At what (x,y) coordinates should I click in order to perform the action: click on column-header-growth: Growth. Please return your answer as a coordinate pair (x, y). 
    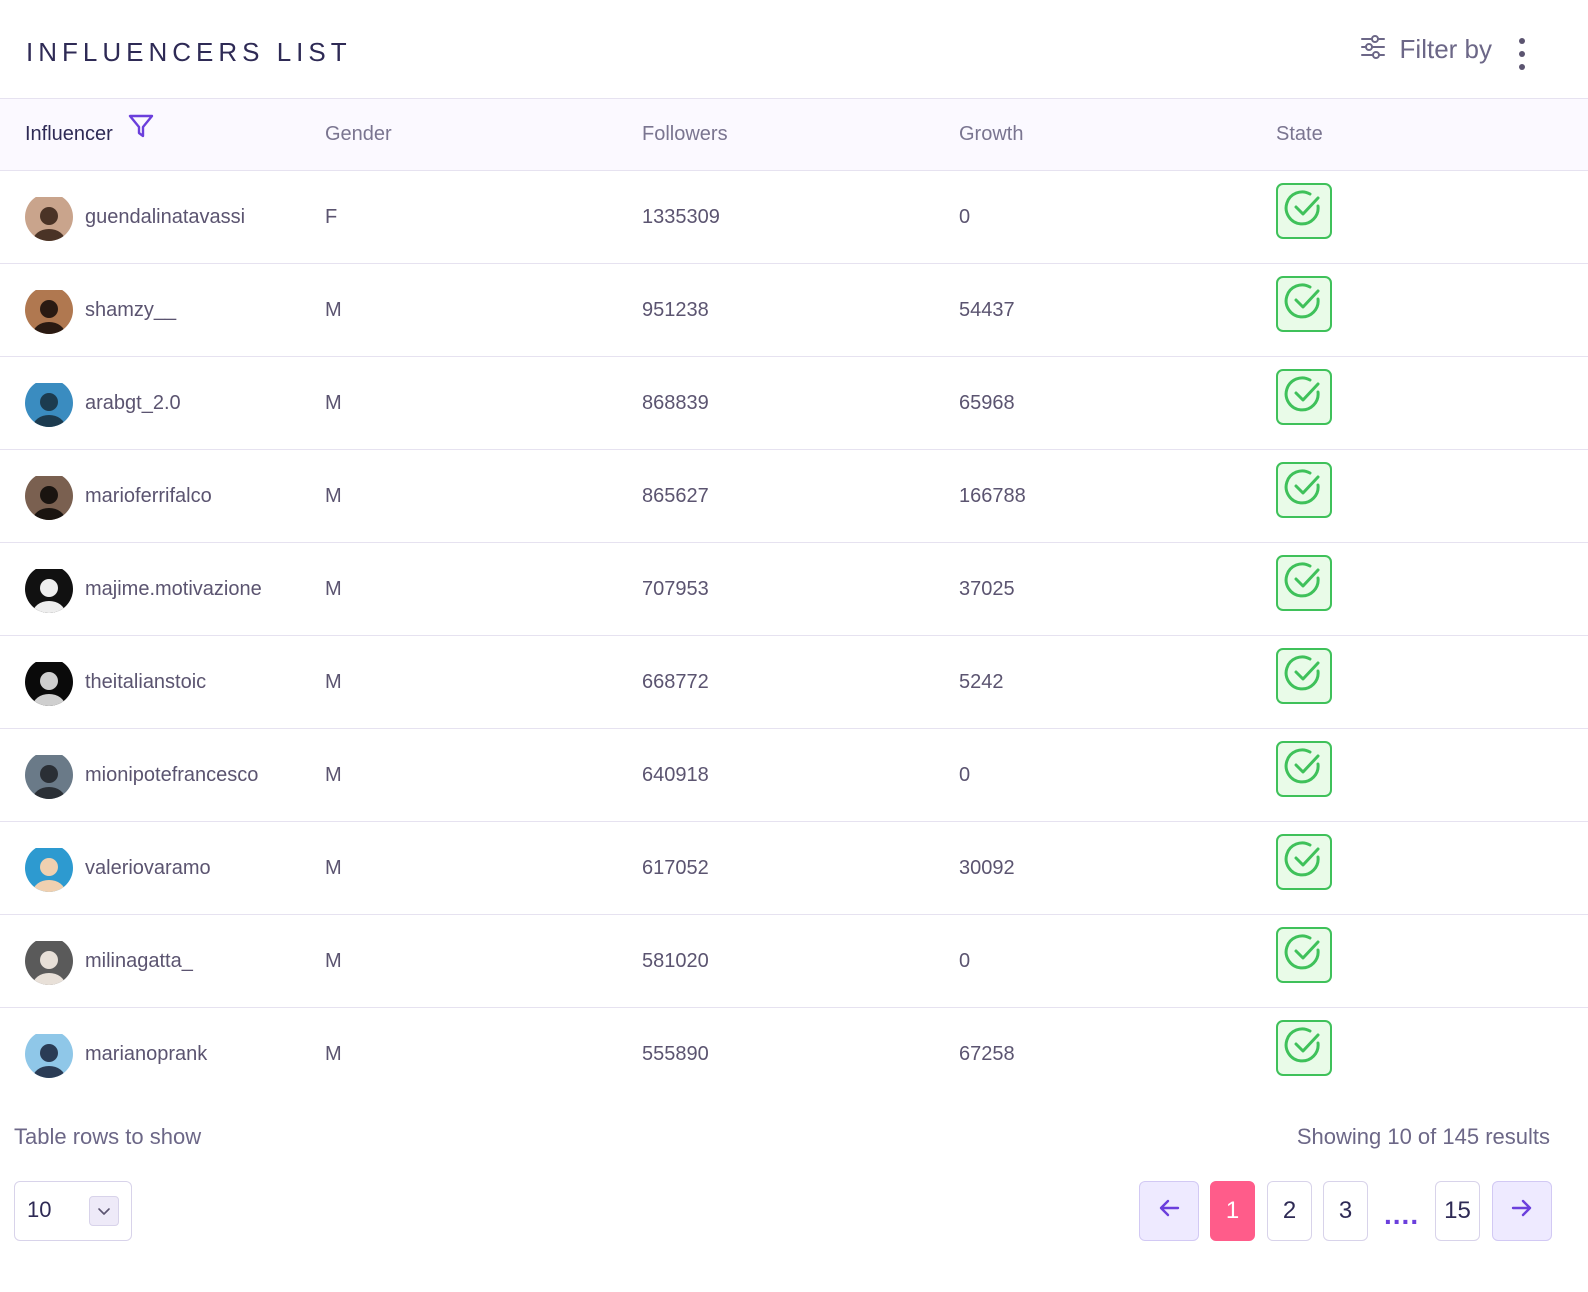
    Looking at the image, I should click on (991, 134).